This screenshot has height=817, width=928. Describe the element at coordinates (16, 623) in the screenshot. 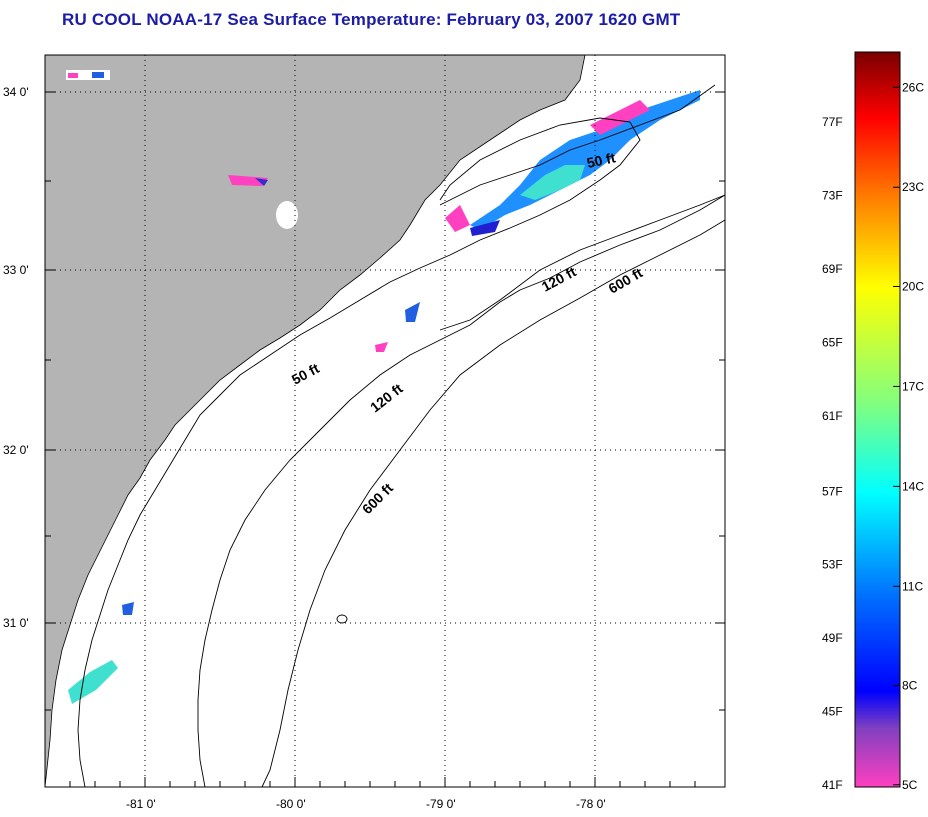

I see `lat-tick-label: 31 0'` at that location.